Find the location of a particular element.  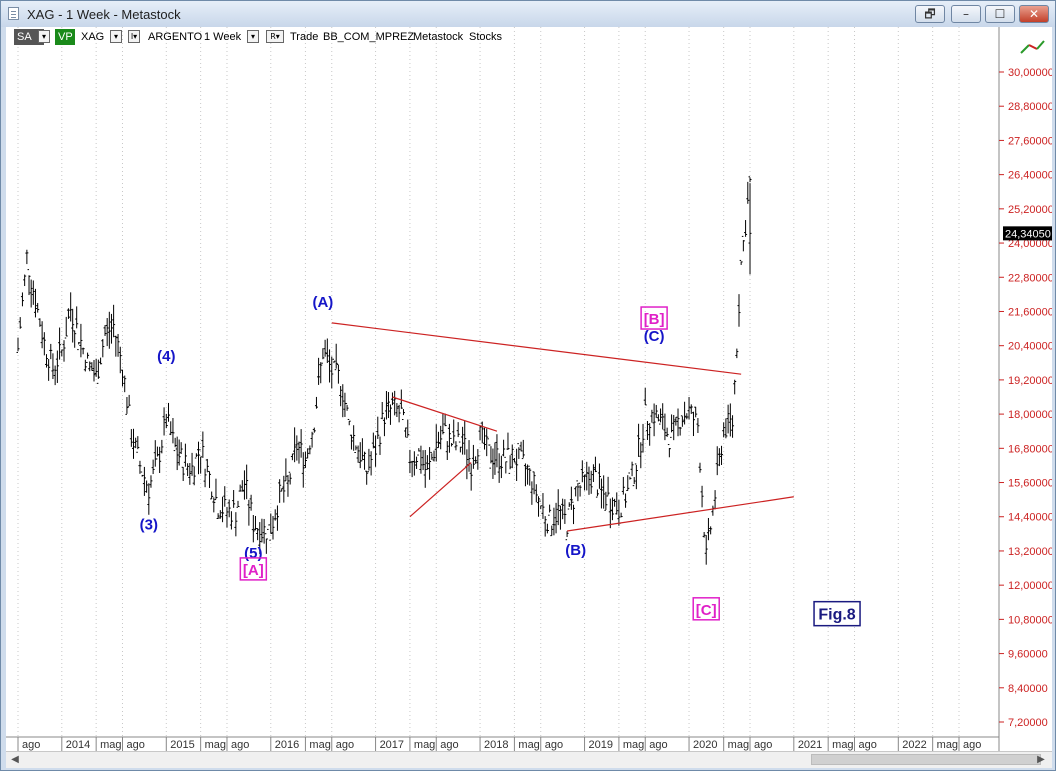

wave-label: (C) is located at coordinates (654, 336).